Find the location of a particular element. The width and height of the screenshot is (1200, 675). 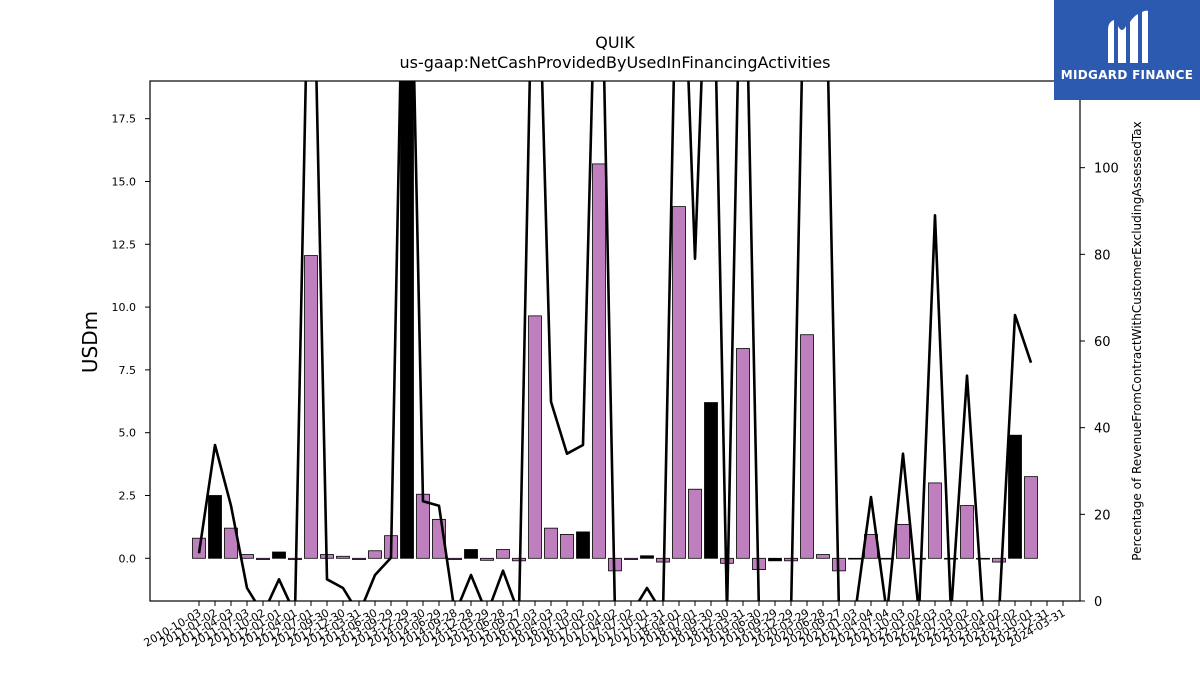

logo-text: MIDGARD FINANCE is located at coordinates (1127, 75).